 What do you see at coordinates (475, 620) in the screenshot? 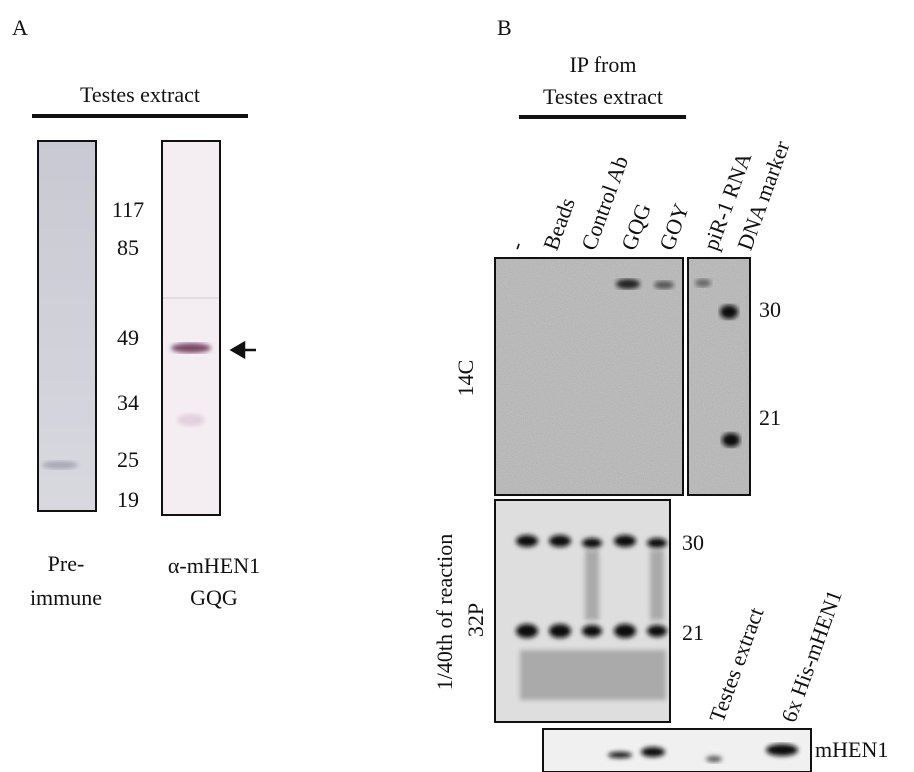
I see `gel-label: 32P` at bounding box center [475, 620].